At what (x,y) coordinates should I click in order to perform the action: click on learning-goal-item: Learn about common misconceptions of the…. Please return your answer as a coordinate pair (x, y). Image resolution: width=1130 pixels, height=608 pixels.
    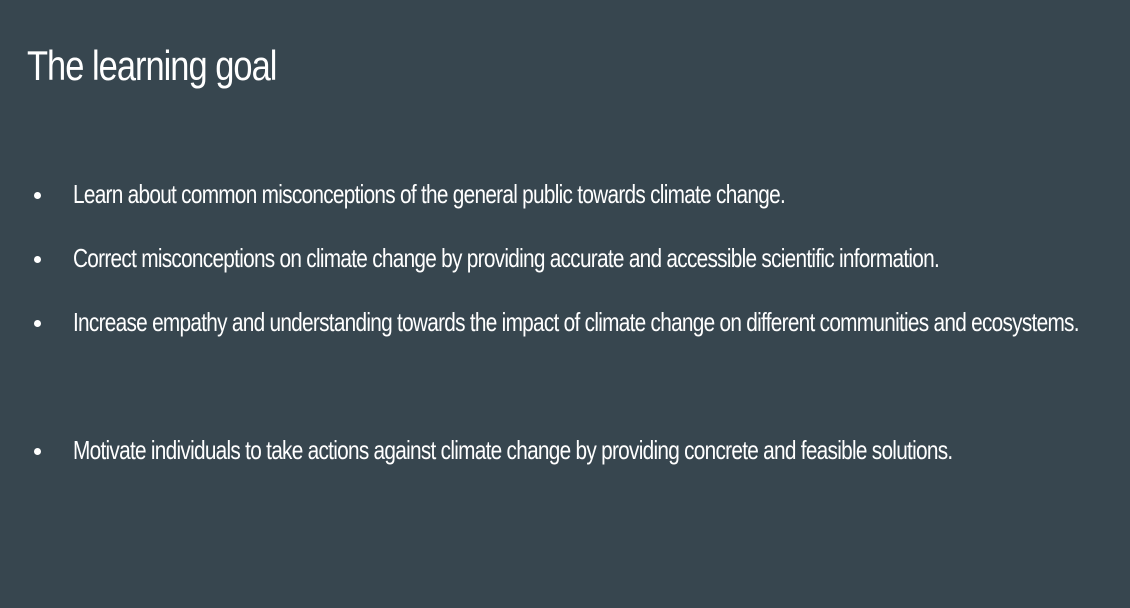
    Looking at the image, I should click on (565, 194).